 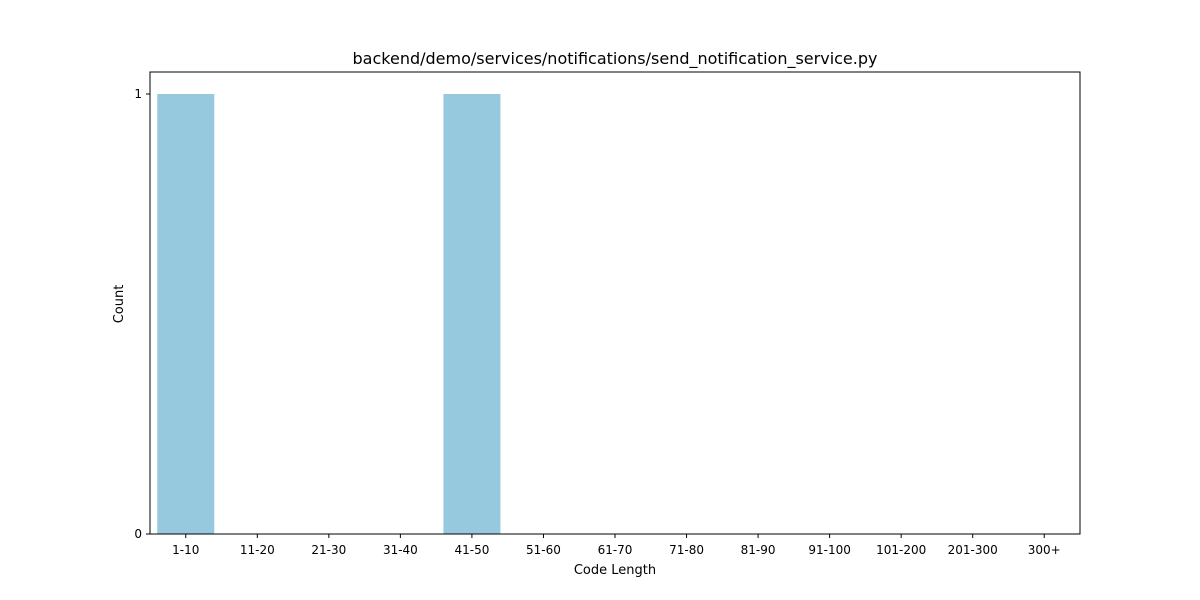 I want to click on x-tick-label: 81-90, so click(x=758, y=550).